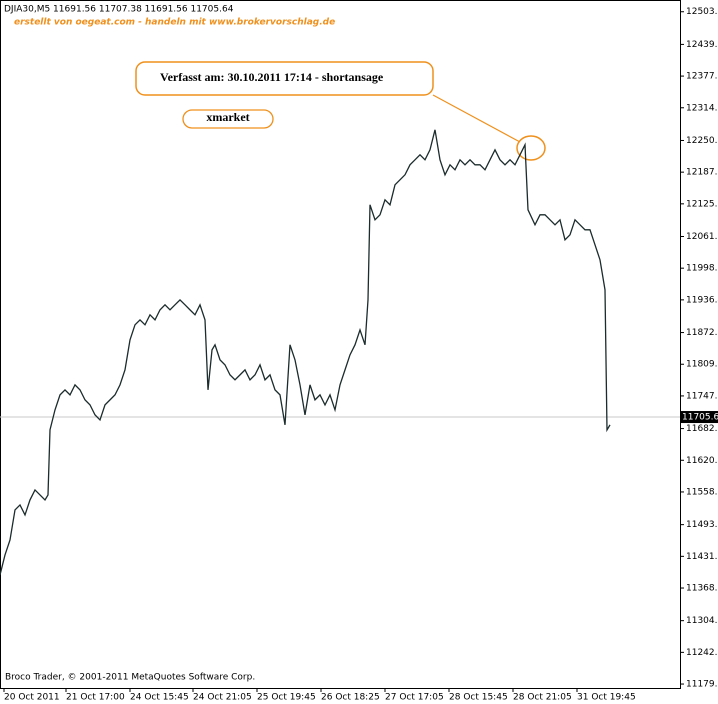  What do you see at coordinates (542, 698) in the screenshot?
I see `x-tick-label: 28 Oct 21:05` at bounding box center [542, 698].